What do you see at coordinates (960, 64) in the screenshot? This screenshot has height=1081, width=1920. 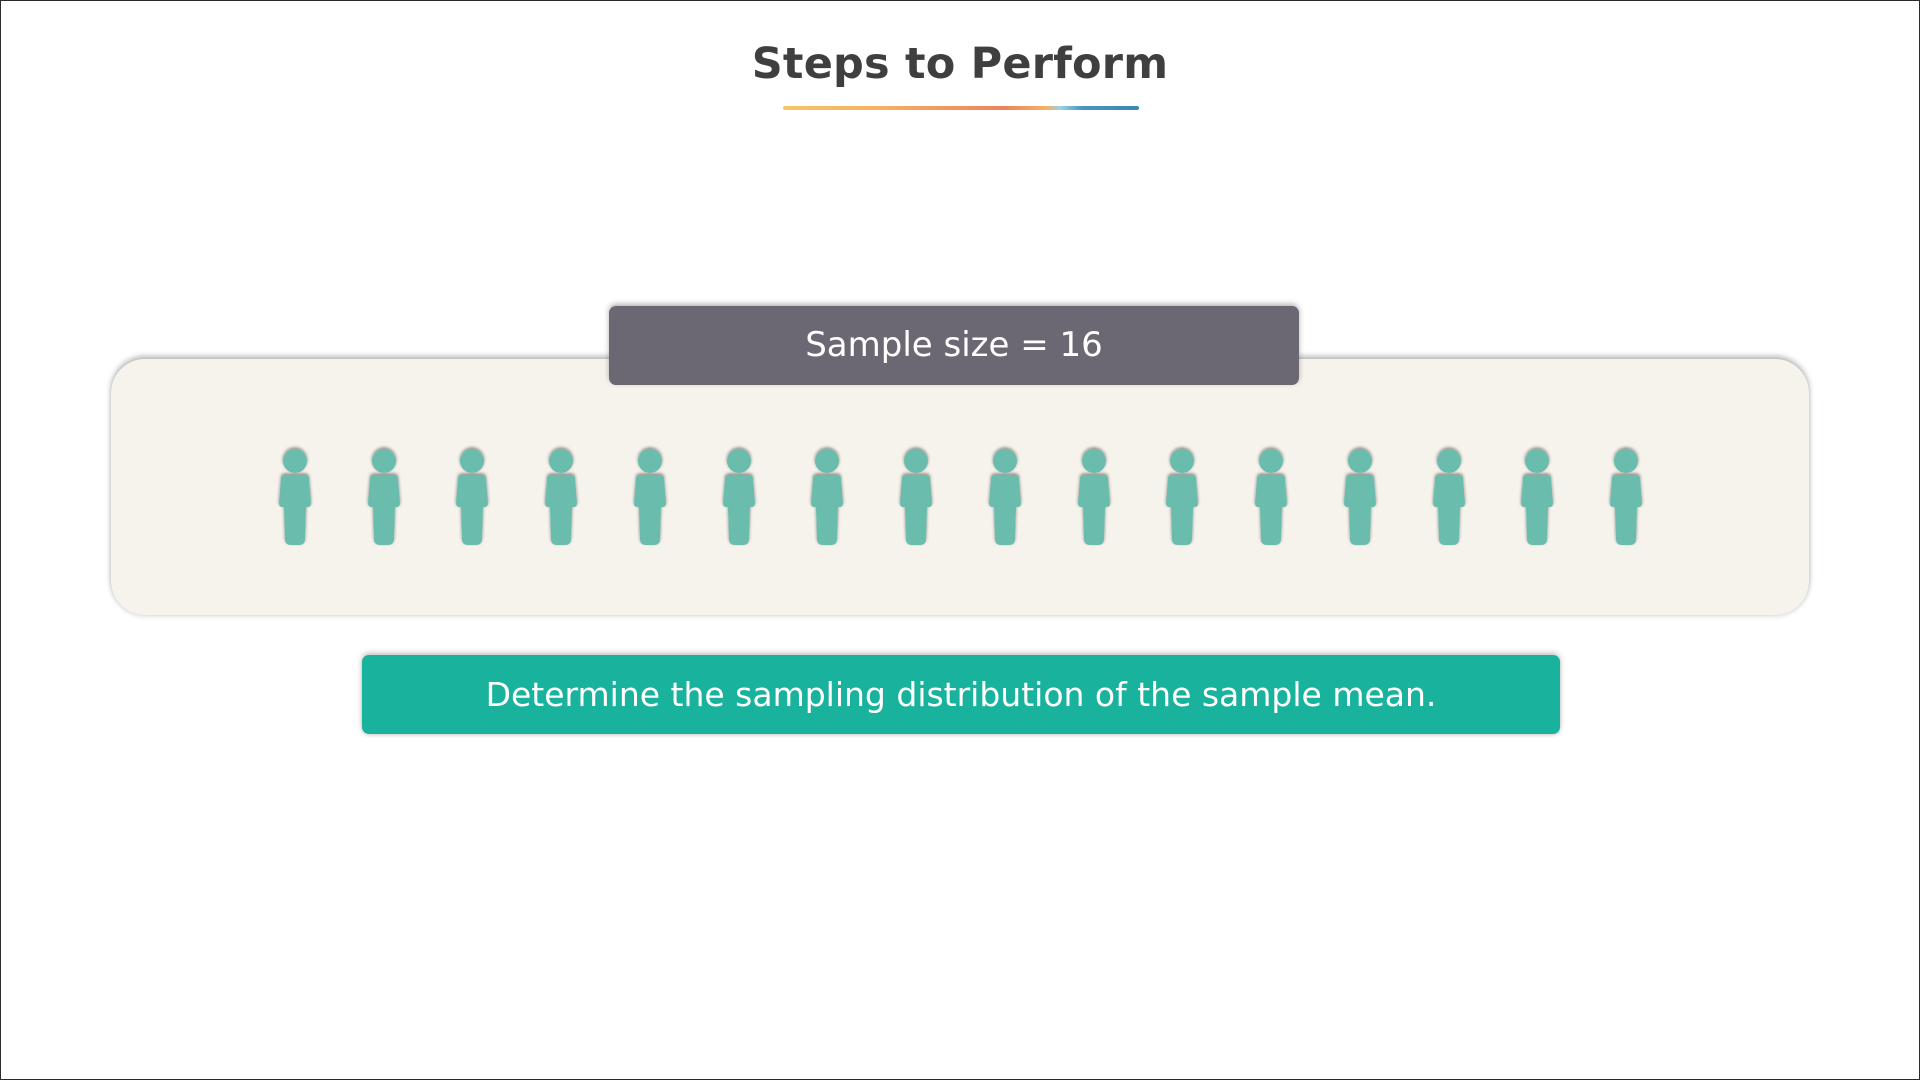 I see `page-title: Steps to Perform` at bounding box center [960, 64].